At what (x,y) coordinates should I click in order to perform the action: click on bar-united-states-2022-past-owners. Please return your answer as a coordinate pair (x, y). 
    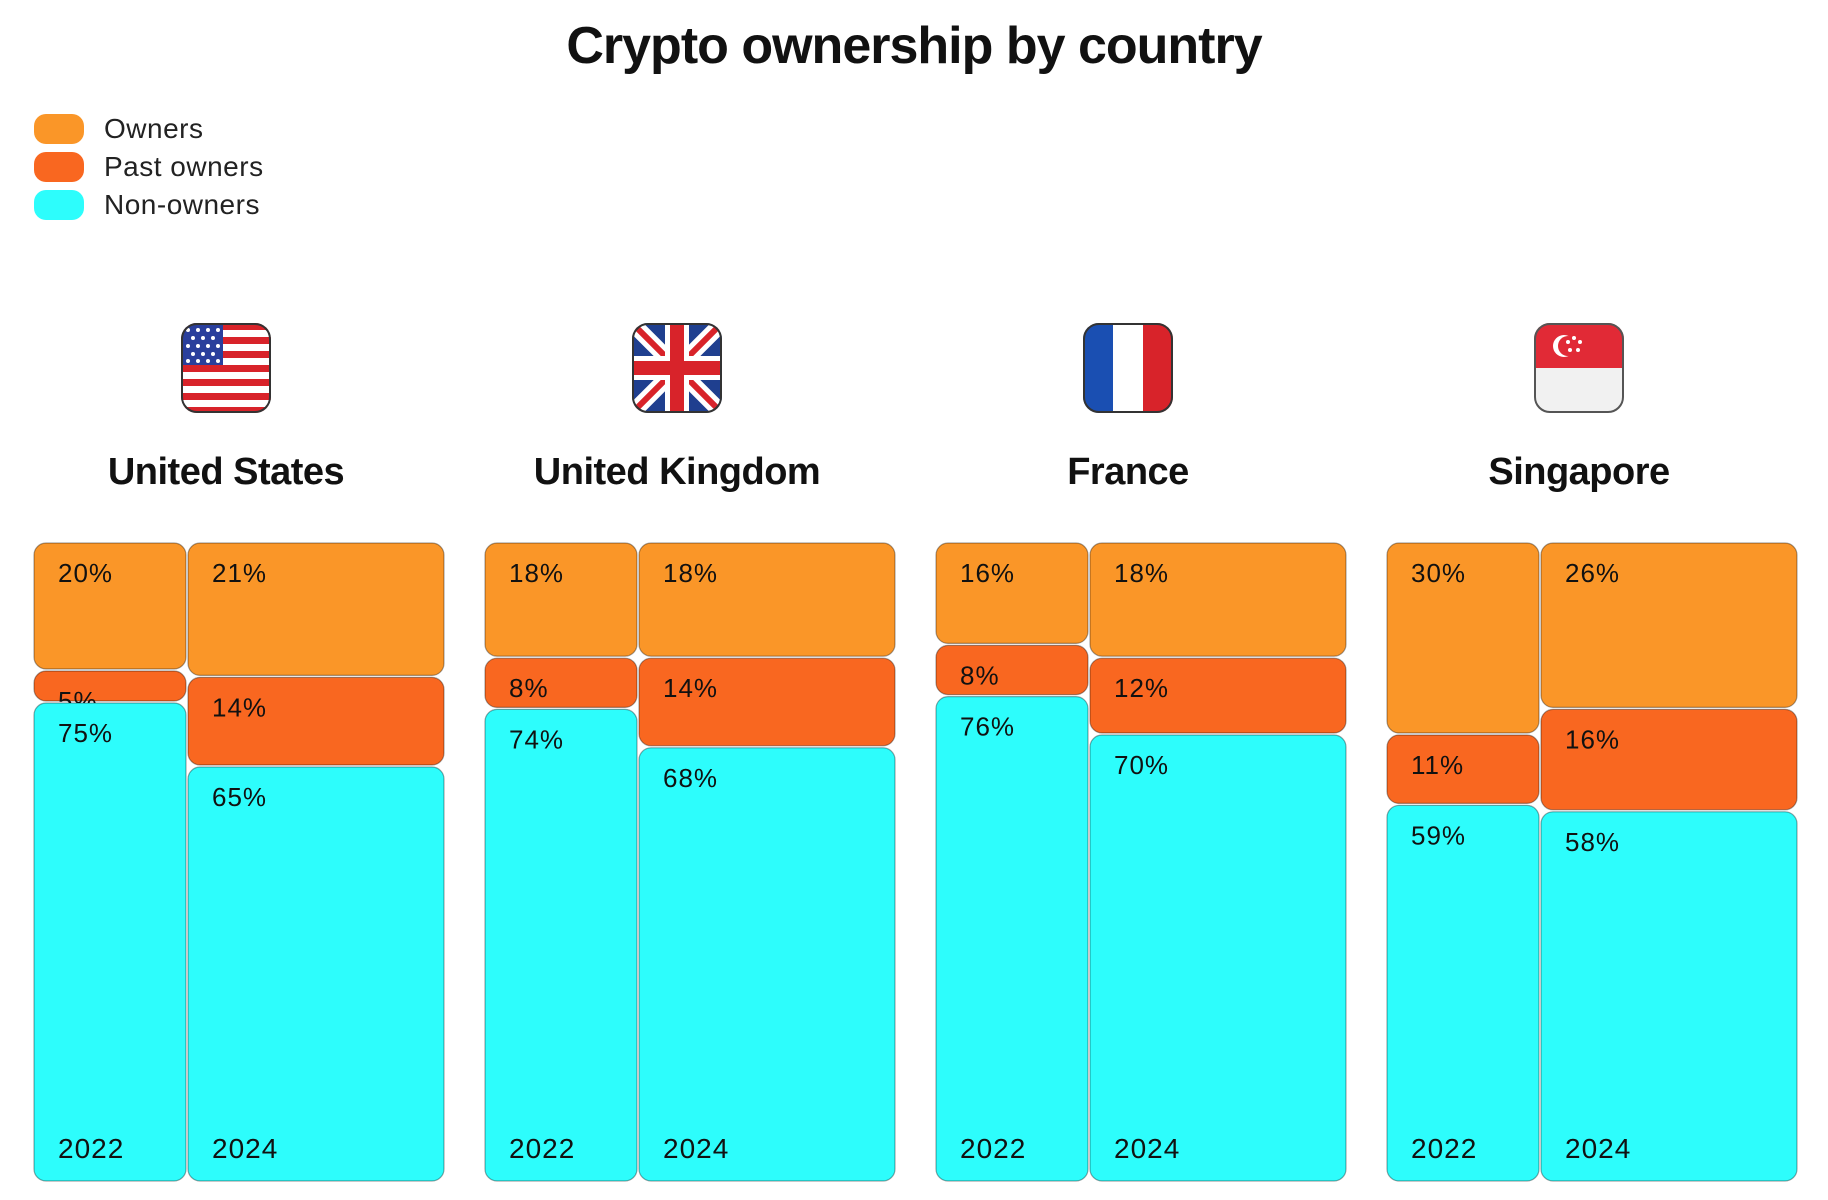
    Looking at the image, I should click on (110, 686).